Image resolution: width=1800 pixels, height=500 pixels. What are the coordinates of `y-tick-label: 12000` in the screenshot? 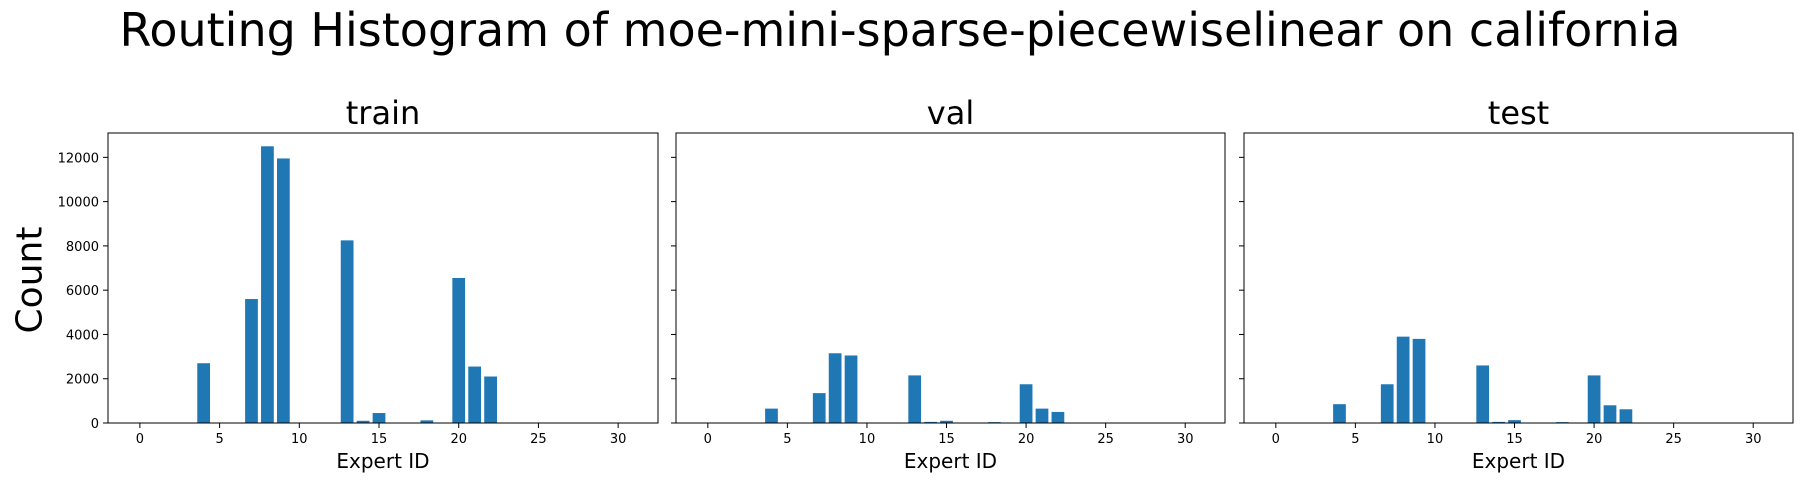 It's located at (78, 158).